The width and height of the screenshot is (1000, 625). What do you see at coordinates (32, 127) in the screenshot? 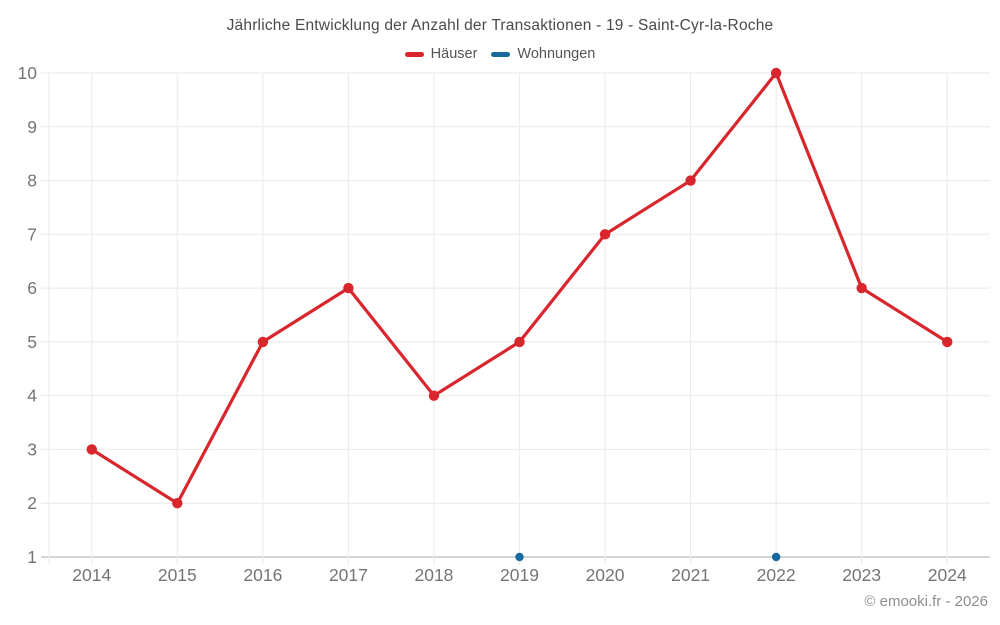
I see `y-tick-label: 9` at bounding box center [32, 127].